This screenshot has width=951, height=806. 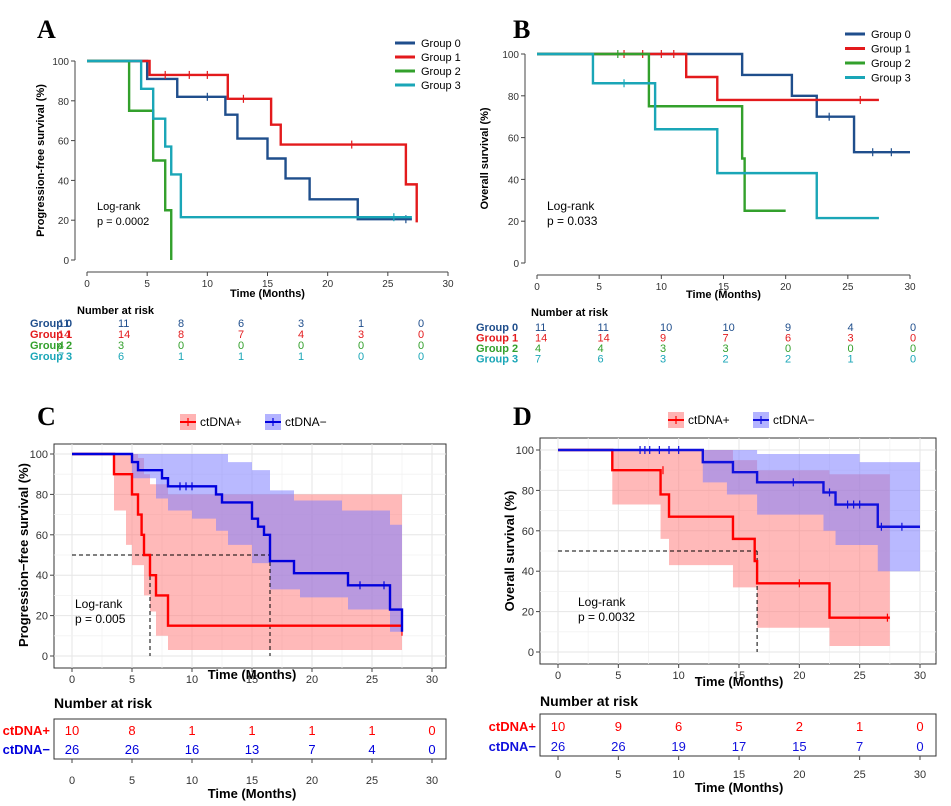 I want to click on x-tick-label: 0, so click(x=72, y=680).